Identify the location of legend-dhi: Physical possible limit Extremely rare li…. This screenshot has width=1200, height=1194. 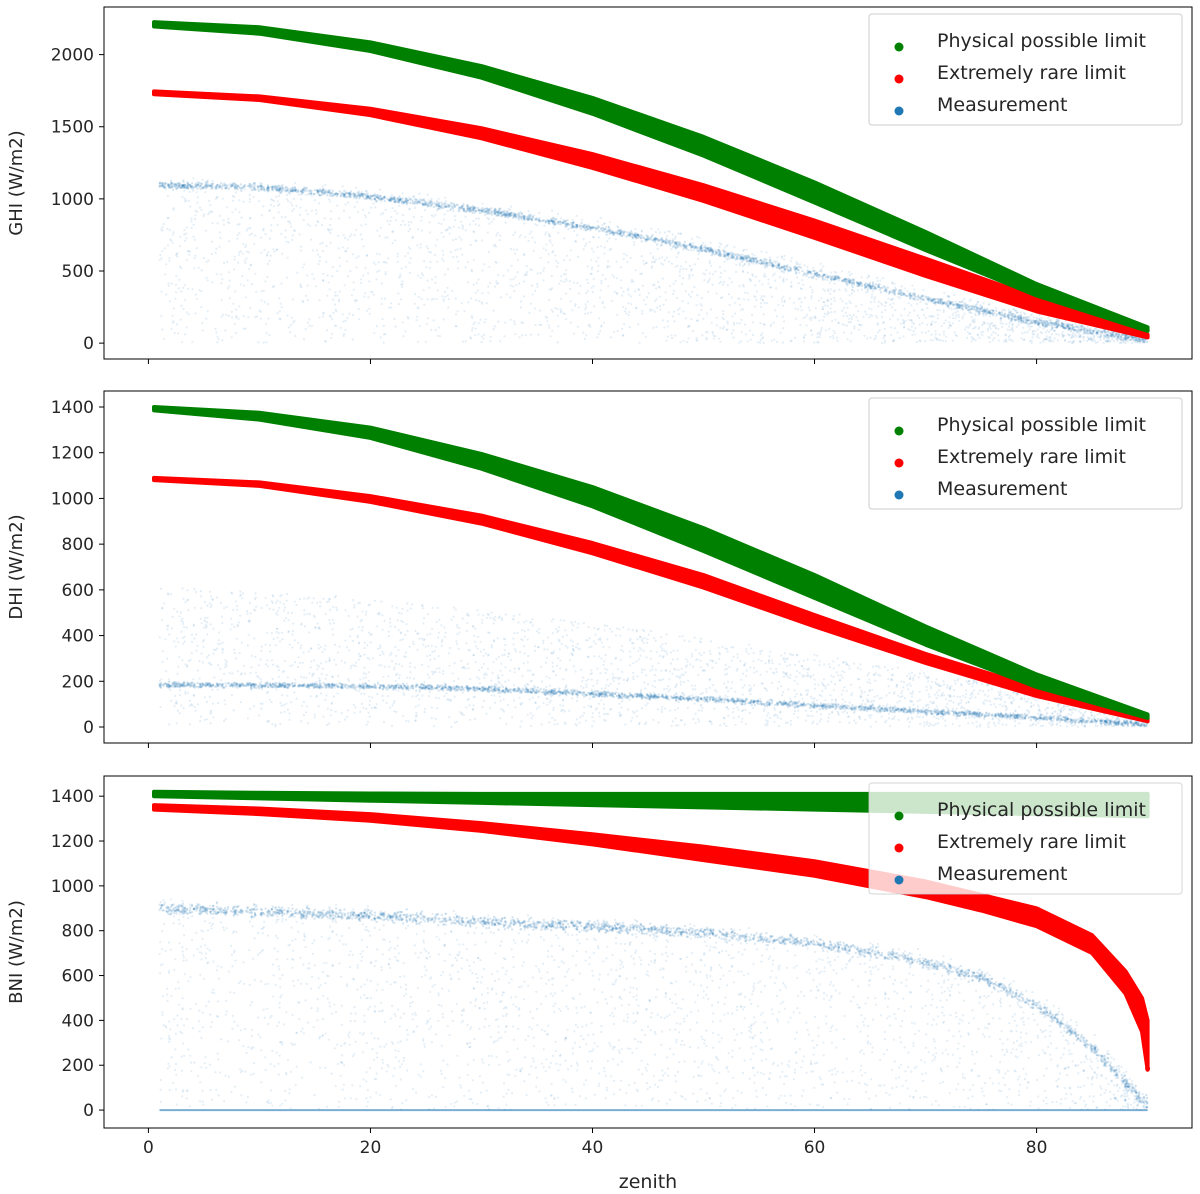
(1025, 453).